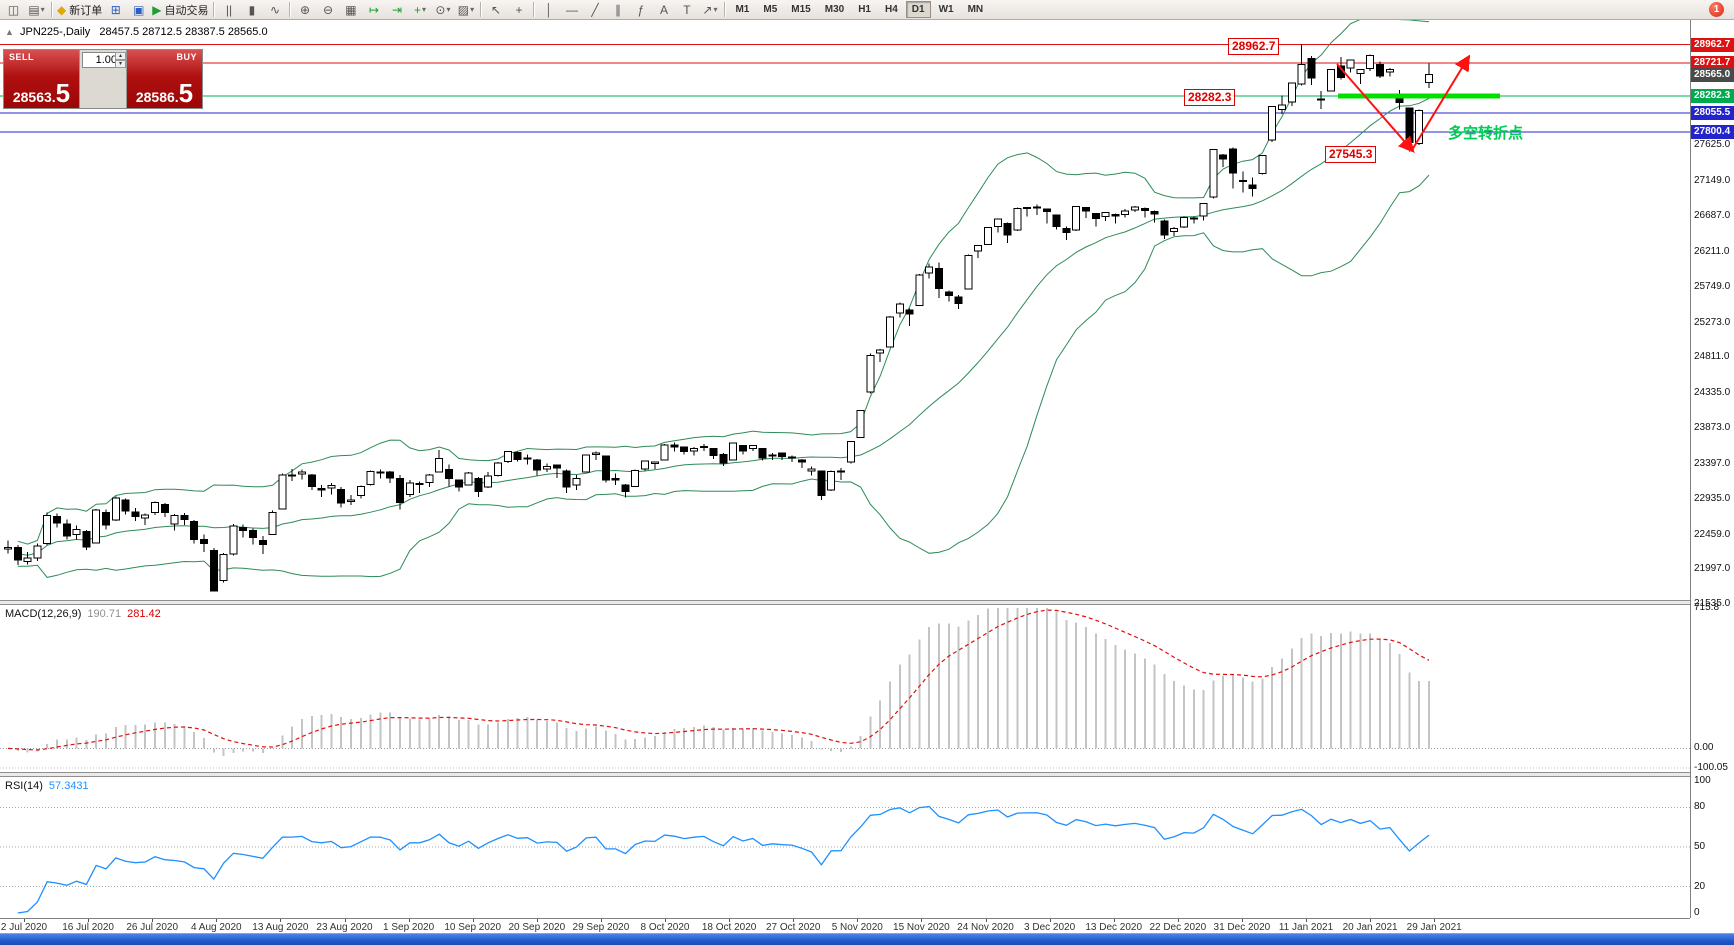  I want to click on date-label: 26 Jul 2020, so click(152, 927).